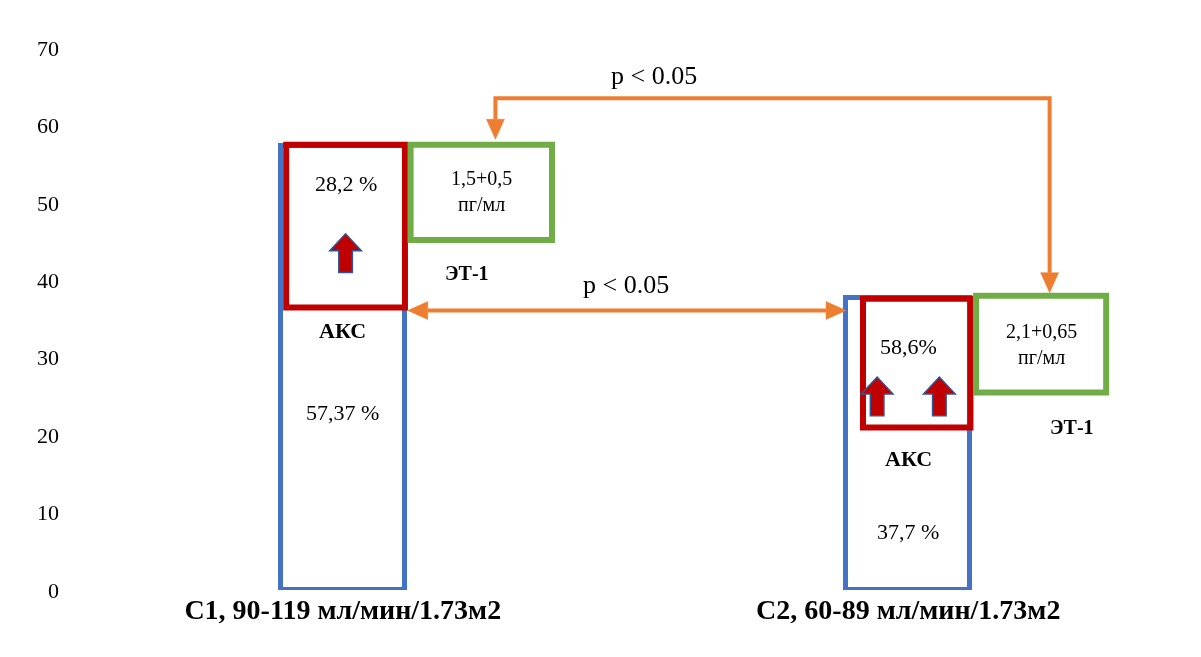 The width and height of the screenshot is (1201, 657). Describe the element at coordinates (343, 609) in the screenshot. I see `x-tick-label: С1, 90-119 мл/мин/1.73м2` at that location.